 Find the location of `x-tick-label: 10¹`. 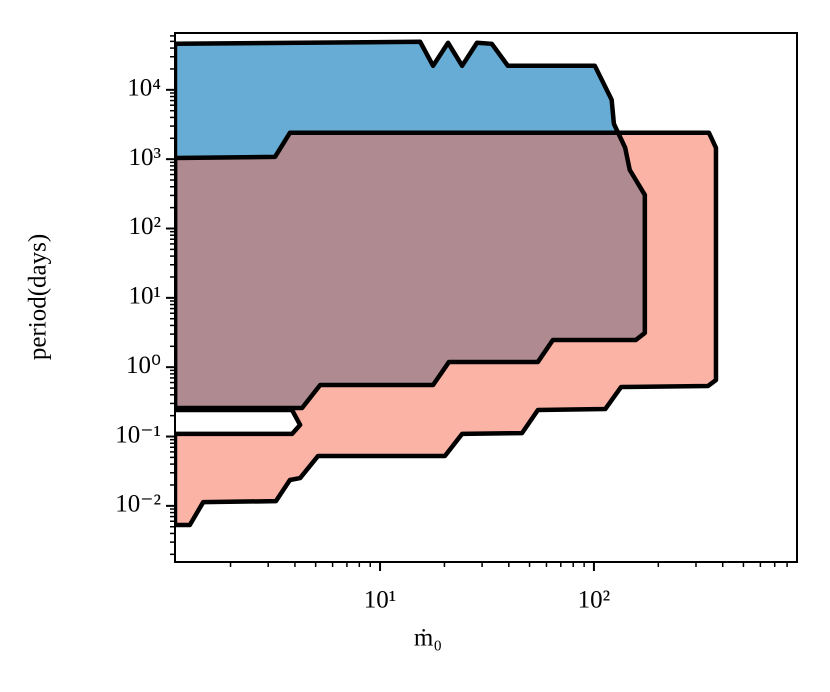

x-tick-label: 10¹ is located at coordinates (380, 600).